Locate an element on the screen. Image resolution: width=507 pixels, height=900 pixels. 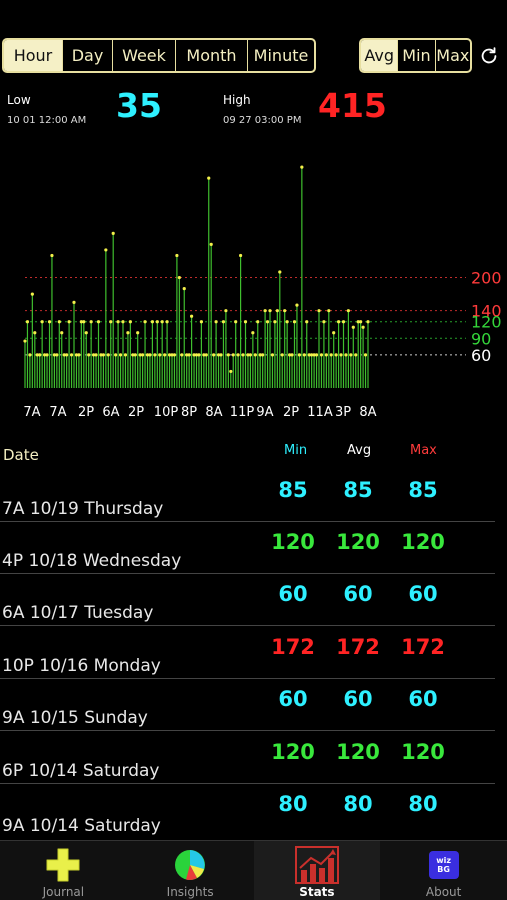
bottom-tab-bar: Journal Insights Stats is located at coordinates (253, 870).